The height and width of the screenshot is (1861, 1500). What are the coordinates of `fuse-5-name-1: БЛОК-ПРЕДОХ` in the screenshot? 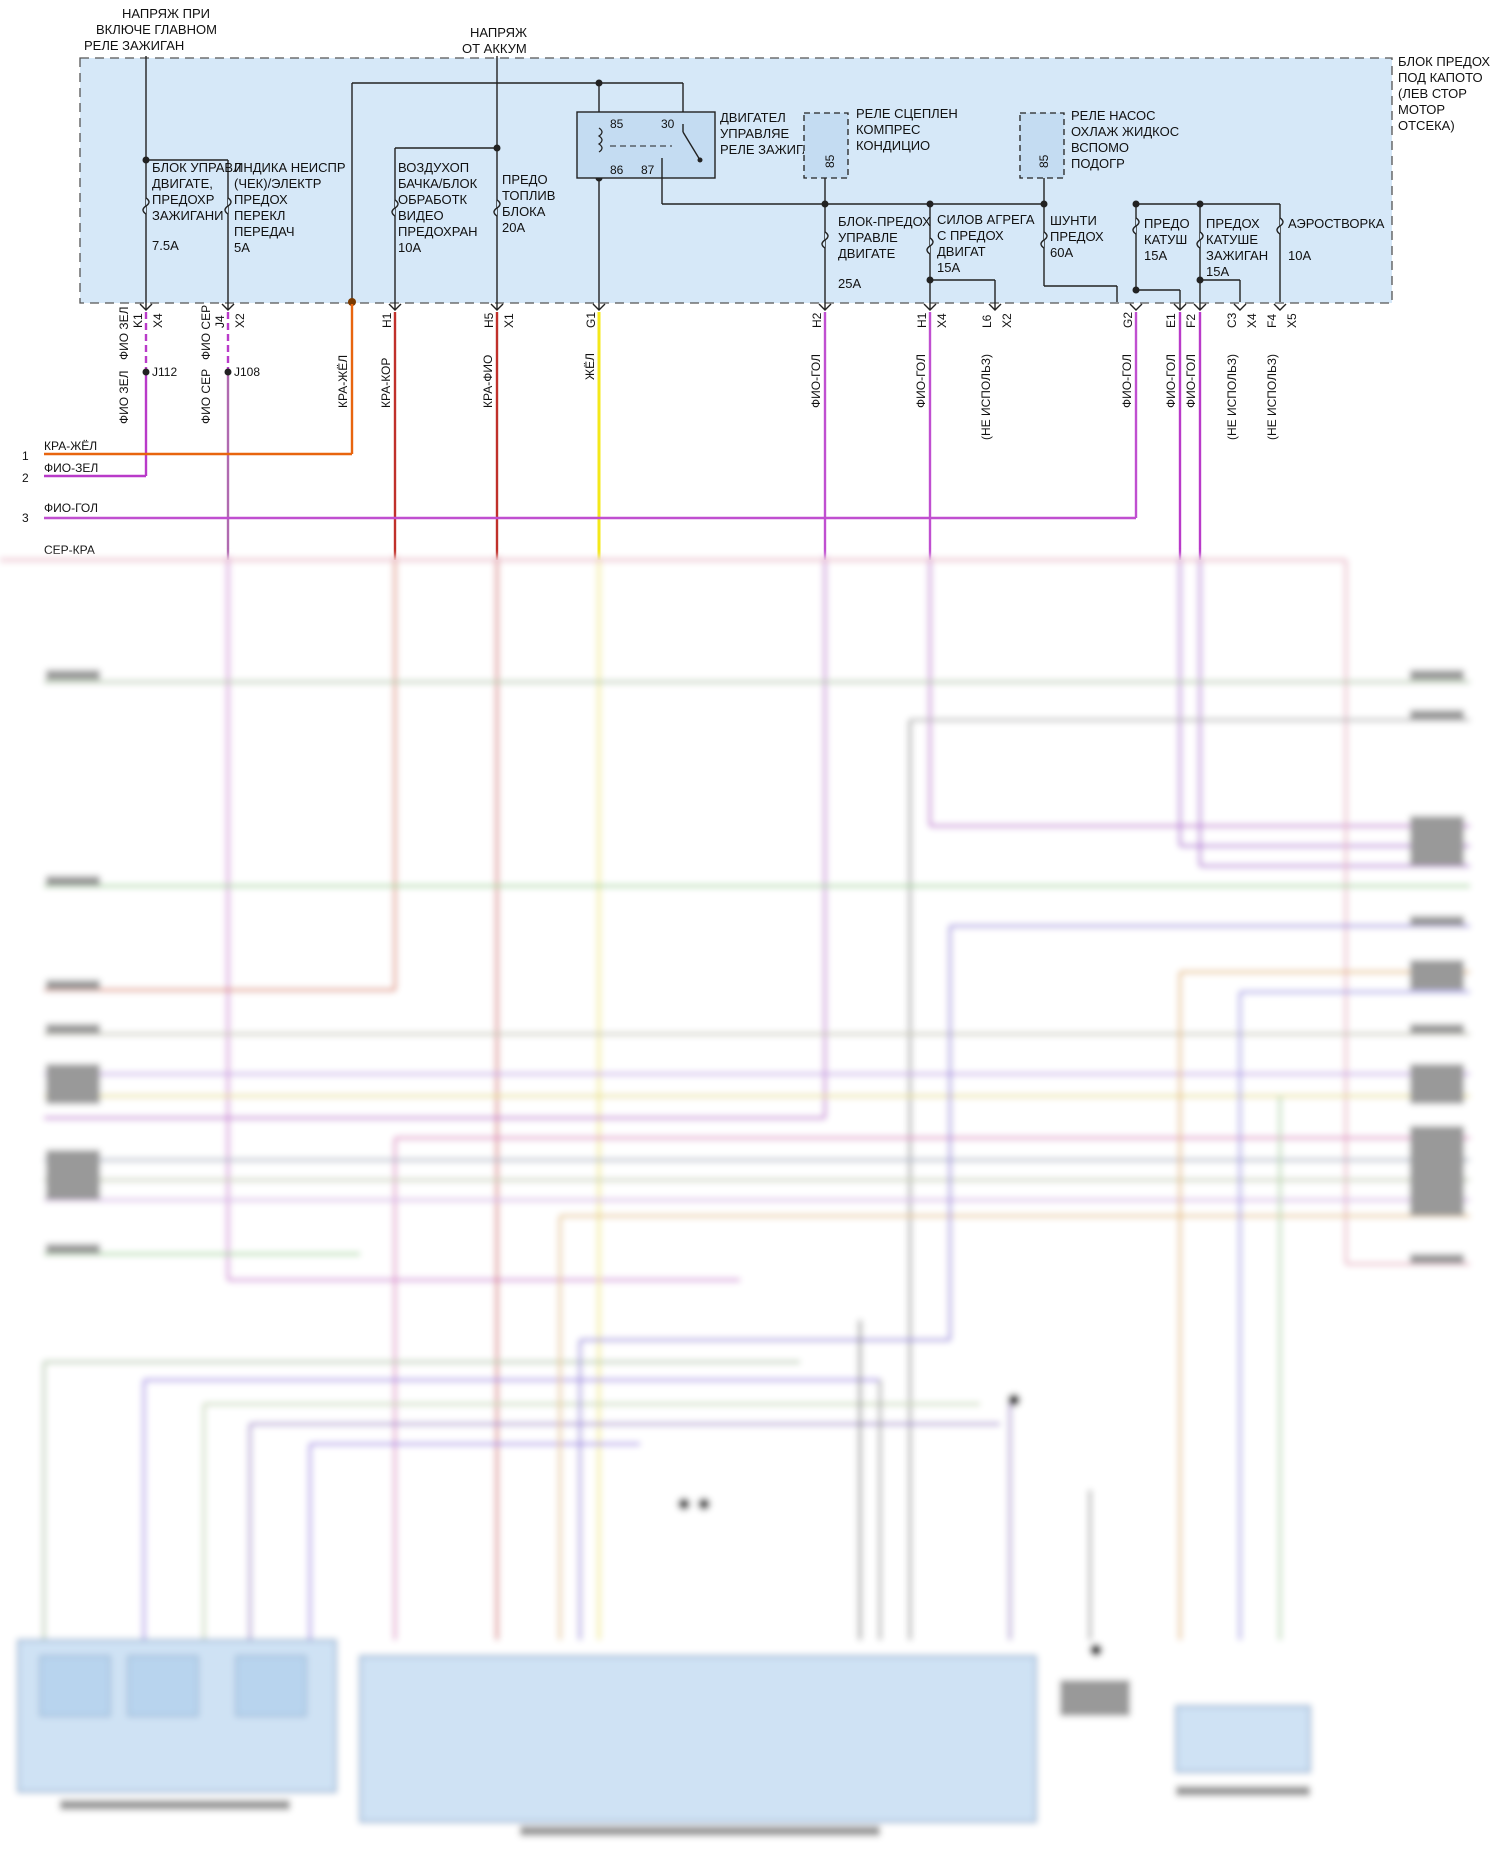 It's located at (884, 221).